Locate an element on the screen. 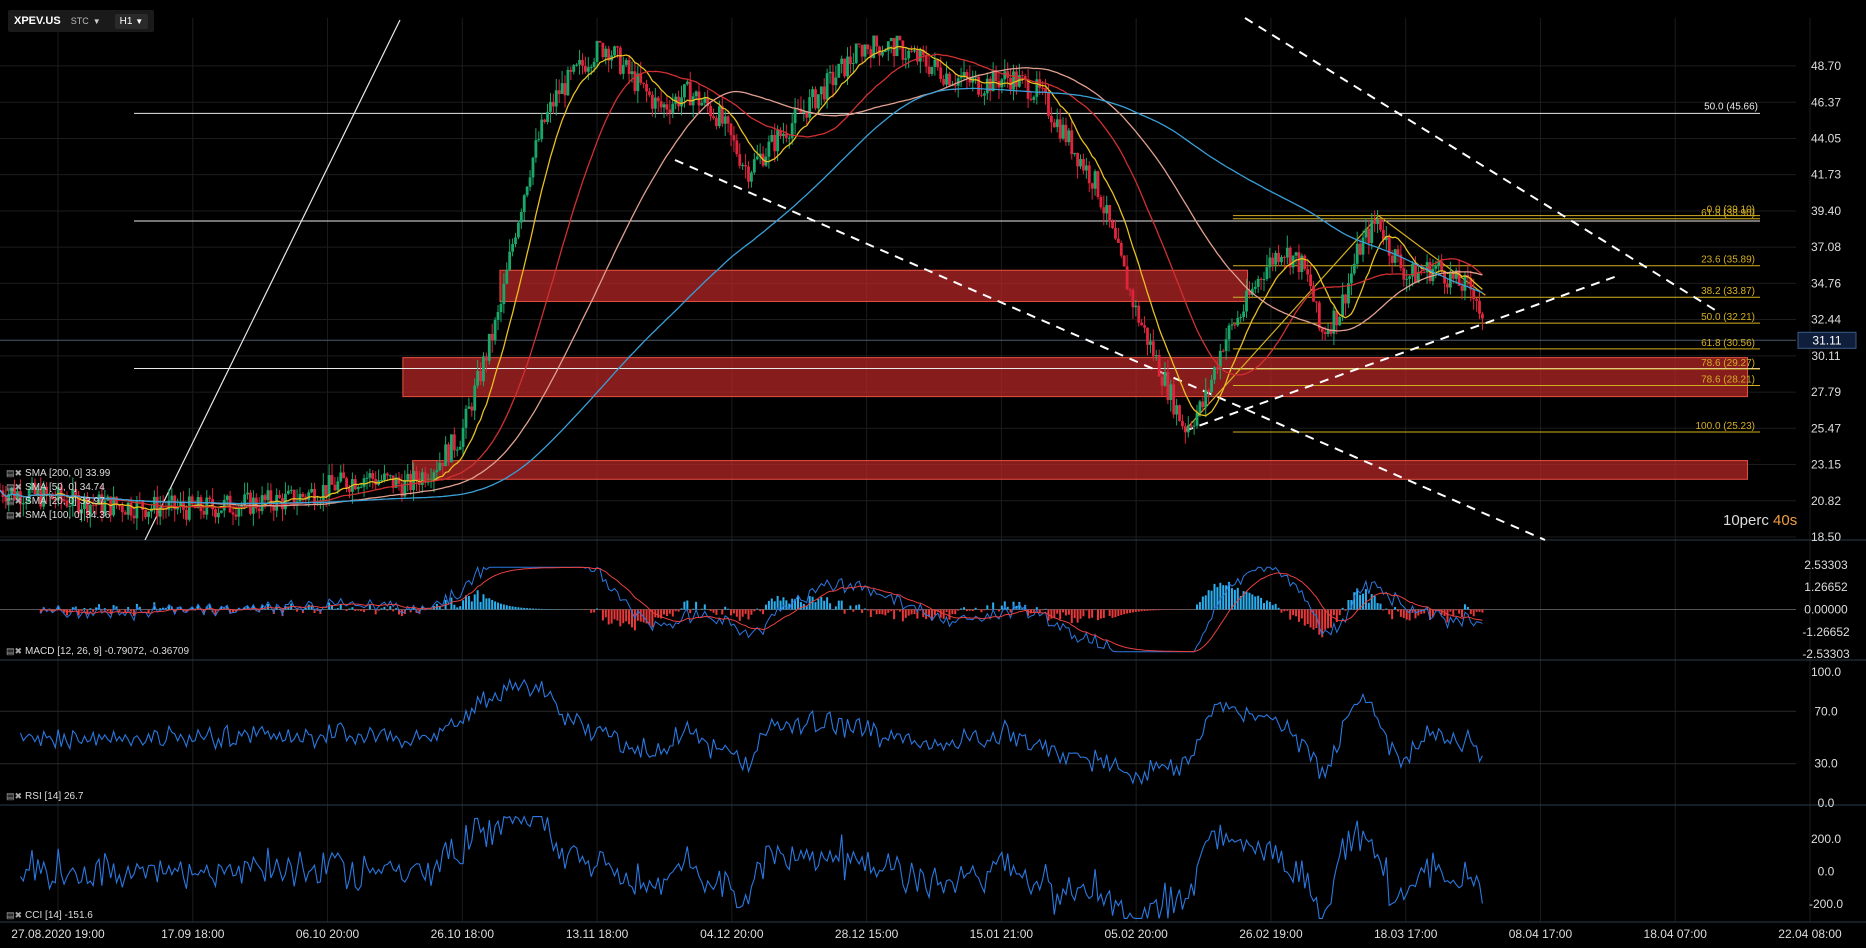  legend-value: 33.97 is located at coordinates (92, 501).